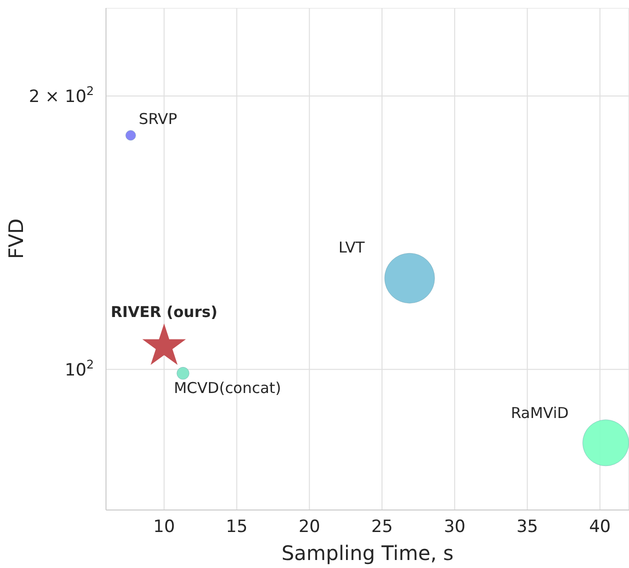 This screenshot has height=568, width=629. What do you see at coordinates (367, 553) in the screenshot?
I see `x-axis-title: Sampling Time, s` at bounding box center [367, 553].